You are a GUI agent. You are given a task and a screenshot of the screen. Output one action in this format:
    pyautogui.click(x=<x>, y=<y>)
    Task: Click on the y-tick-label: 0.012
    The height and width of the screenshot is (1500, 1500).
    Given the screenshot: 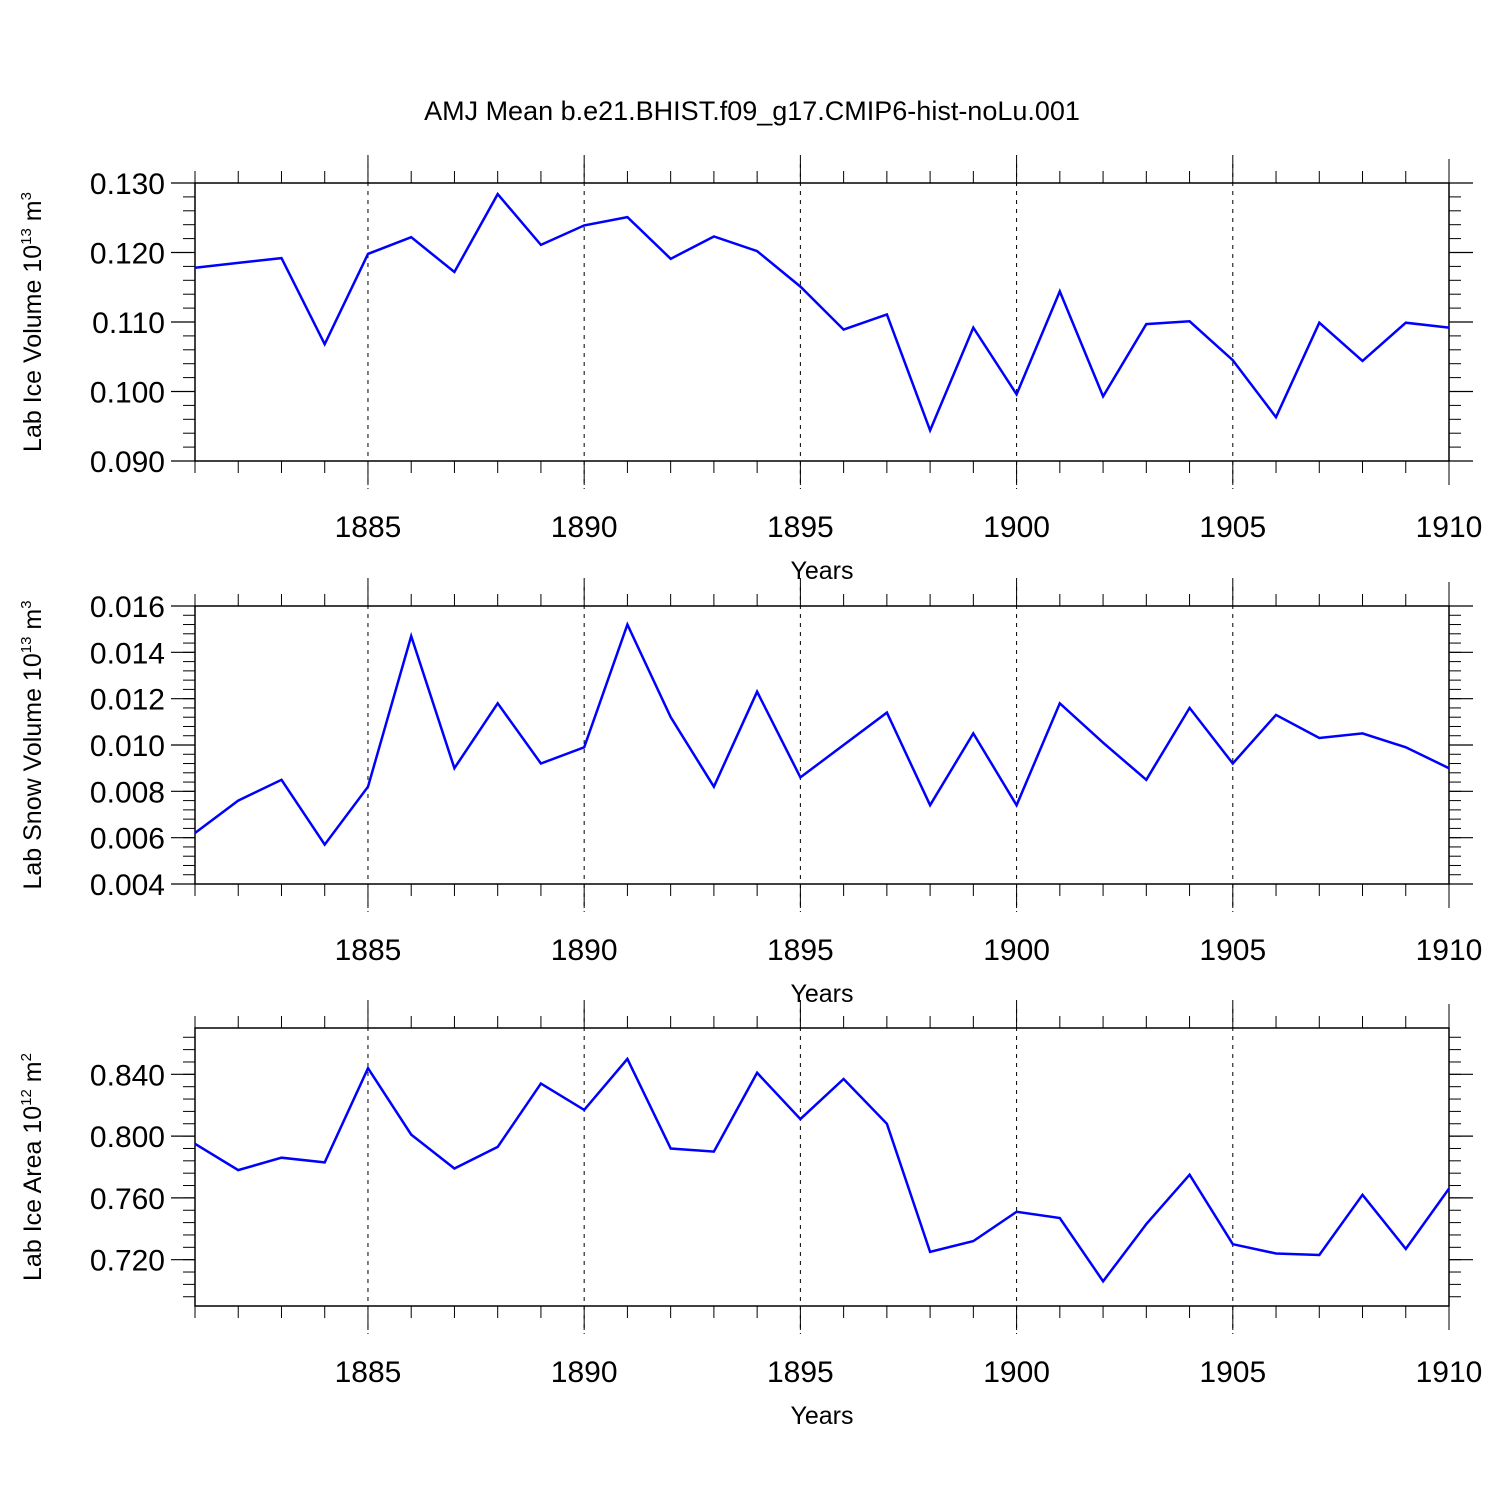 What is the action you would take?
    pyautogui.click(x=127, y=700)
    